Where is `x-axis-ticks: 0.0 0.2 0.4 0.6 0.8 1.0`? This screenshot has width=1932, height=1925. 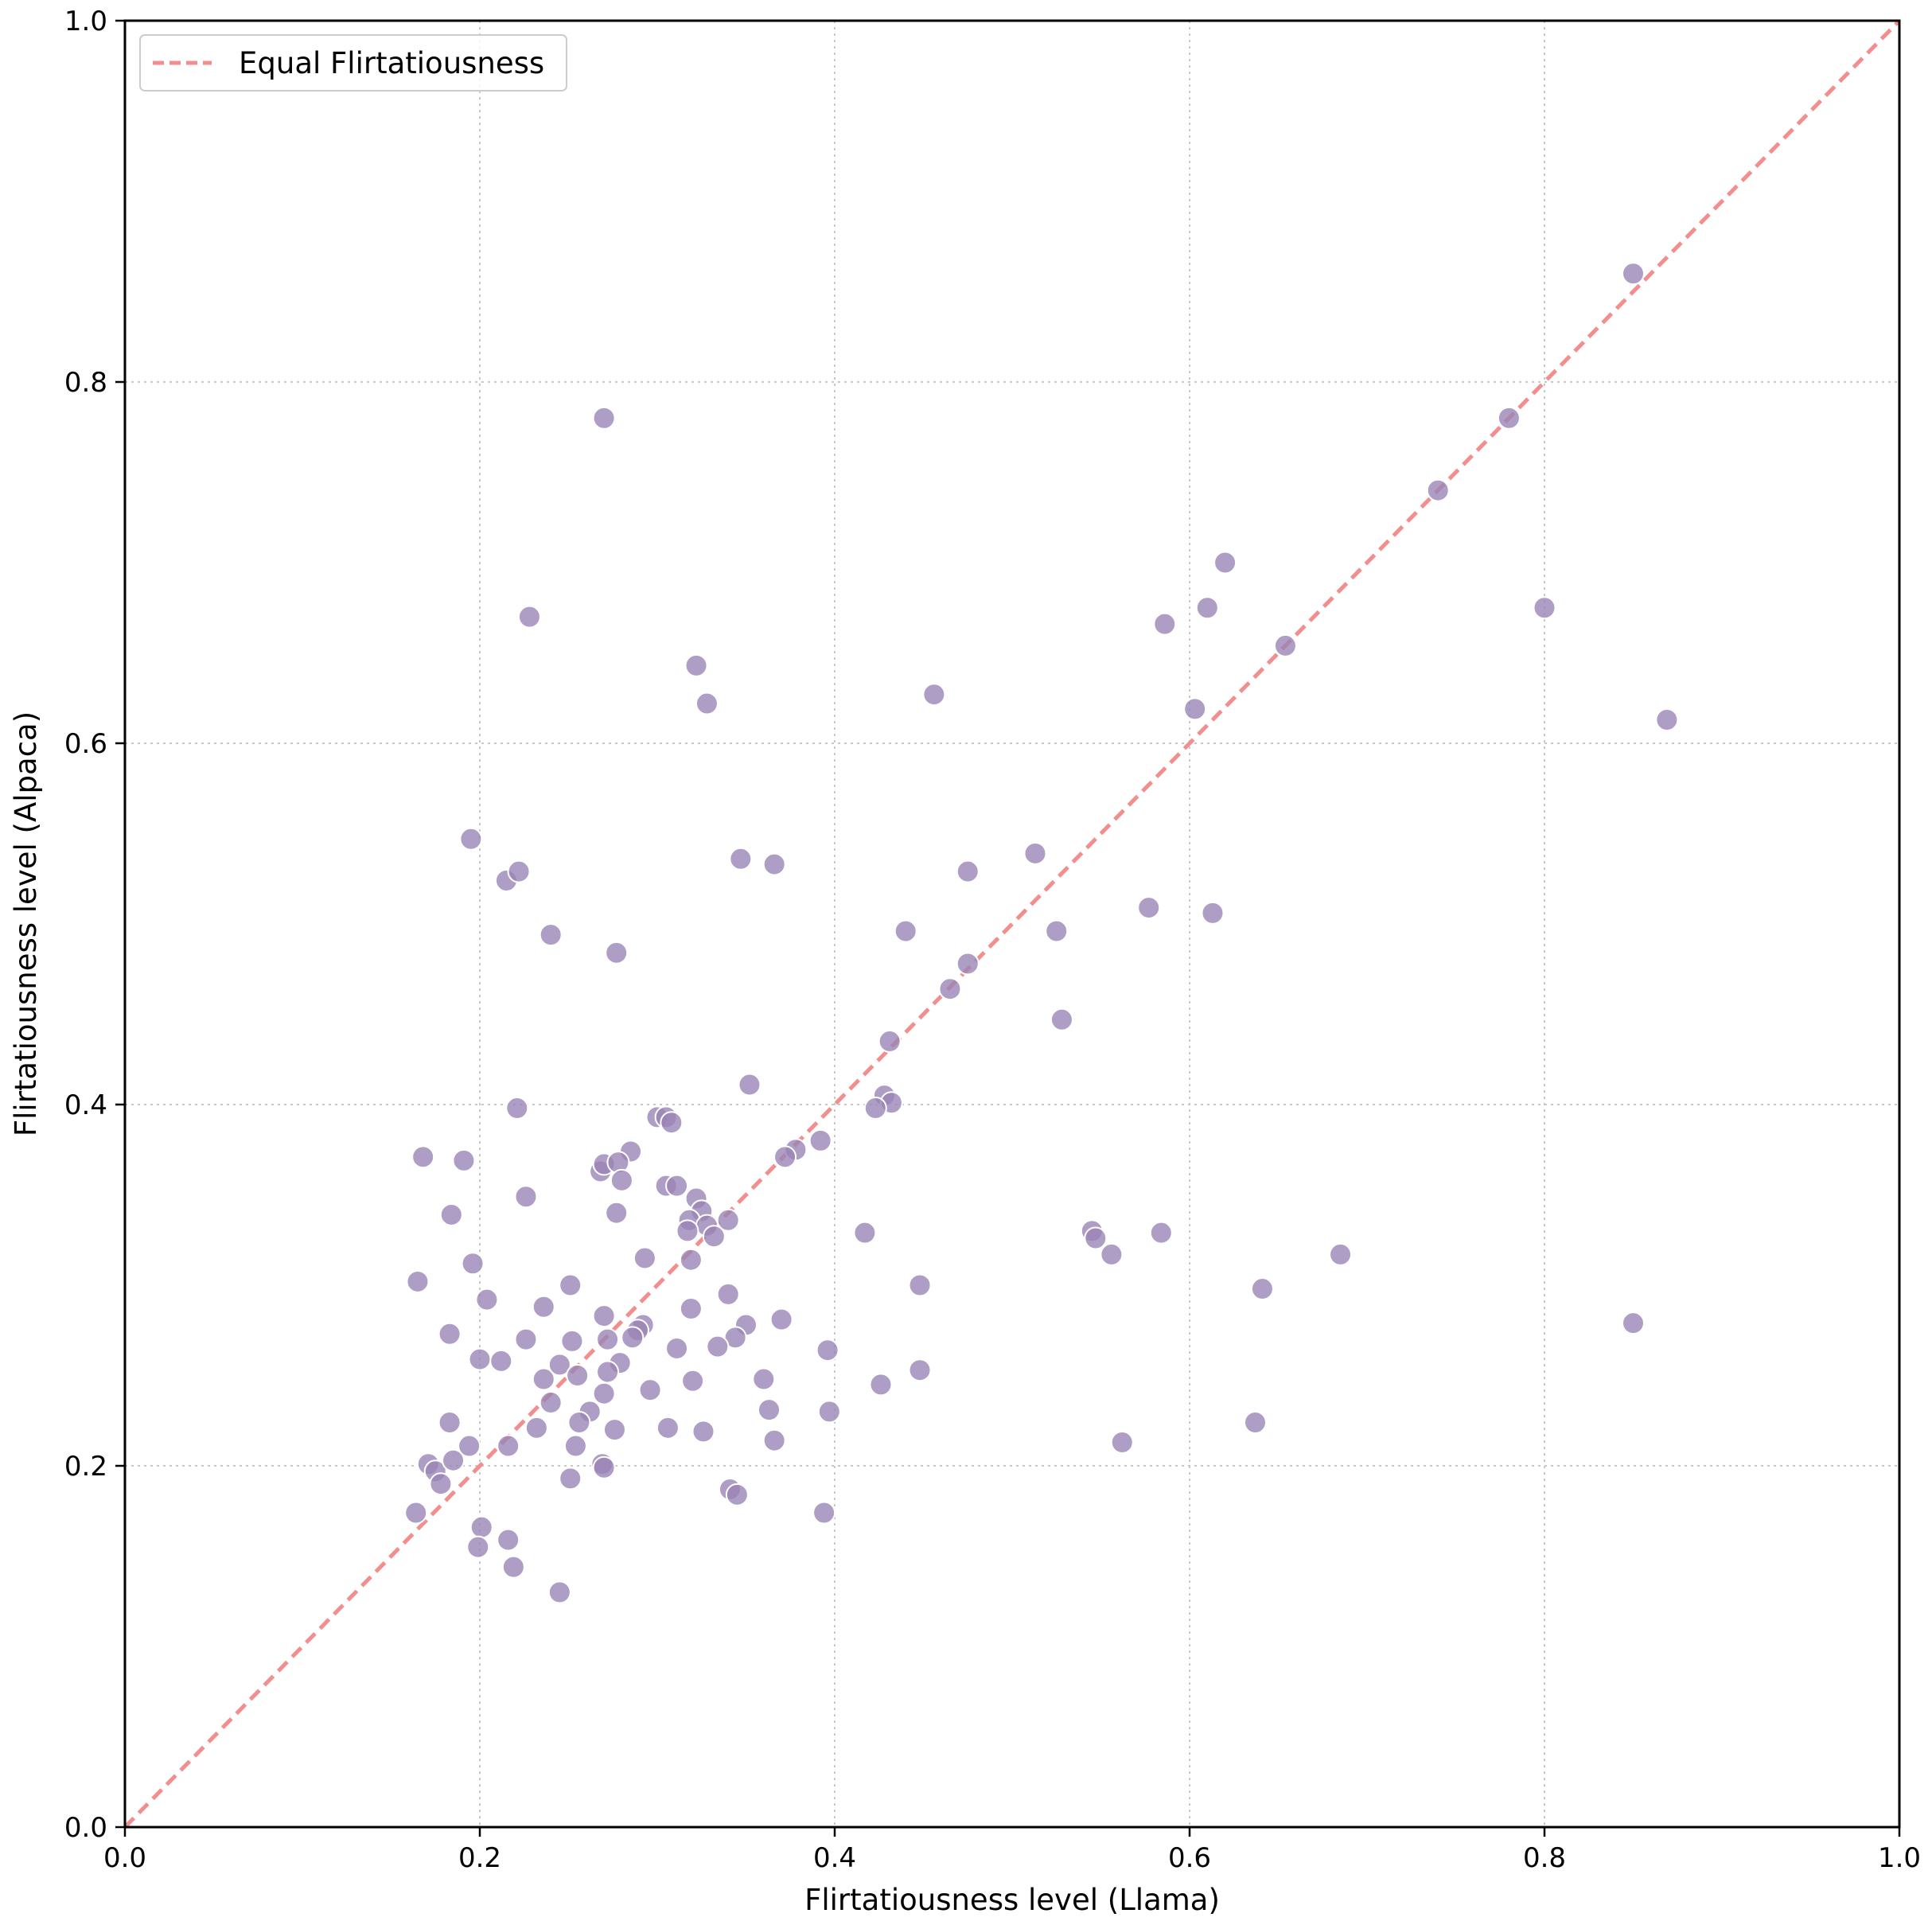 x-axis-ticks: 0.0 0.2 0.4 0.6 0.8 1.0 is located at coordinates (1012, 1850).